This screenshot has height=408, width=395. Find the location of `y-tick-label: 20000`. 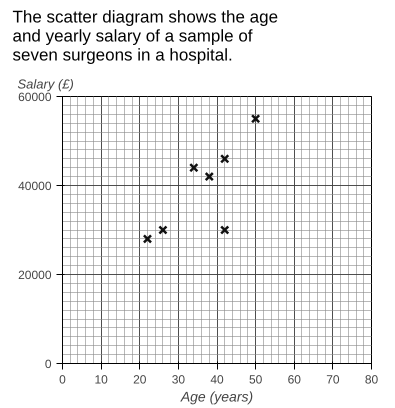

y-tick-label: 20000 is located at coordinates (35, 275).